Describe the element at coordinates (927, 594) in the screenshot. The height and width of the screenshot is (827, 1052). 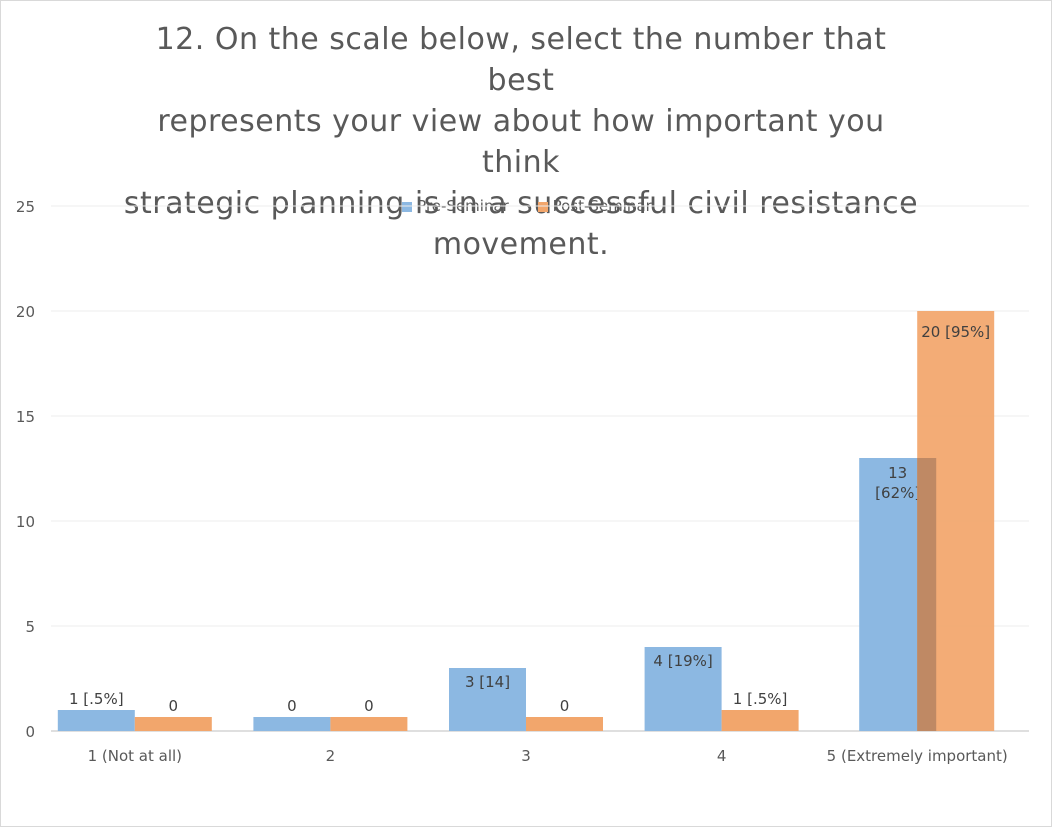
I see `bar-overlap-shade` at that location.